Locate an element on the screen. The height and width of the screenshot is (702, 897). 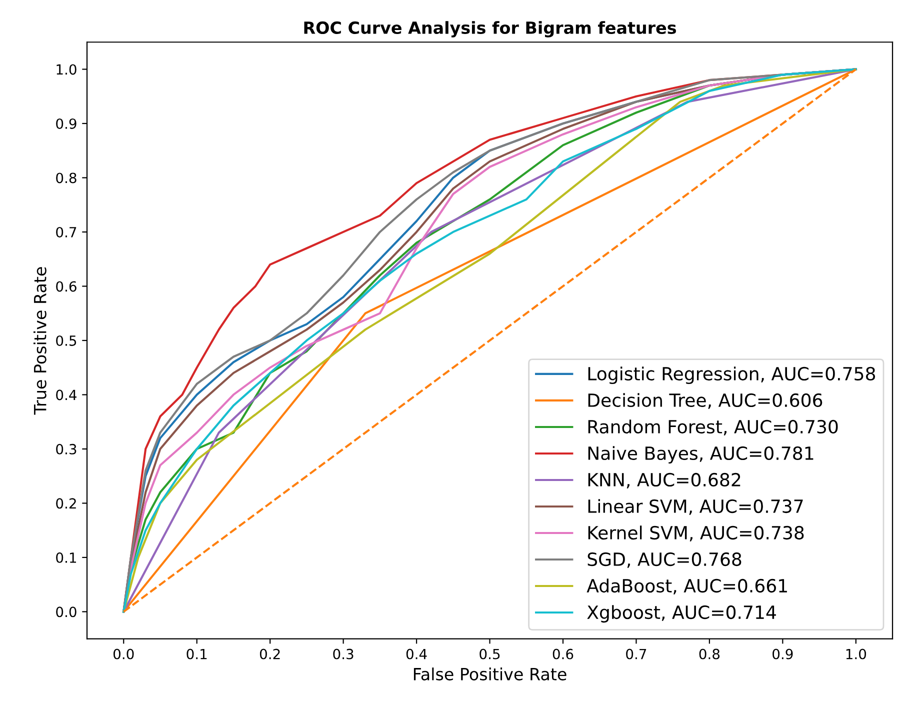
y-tick-label: 0.5 is located at coordinates (66, 340).